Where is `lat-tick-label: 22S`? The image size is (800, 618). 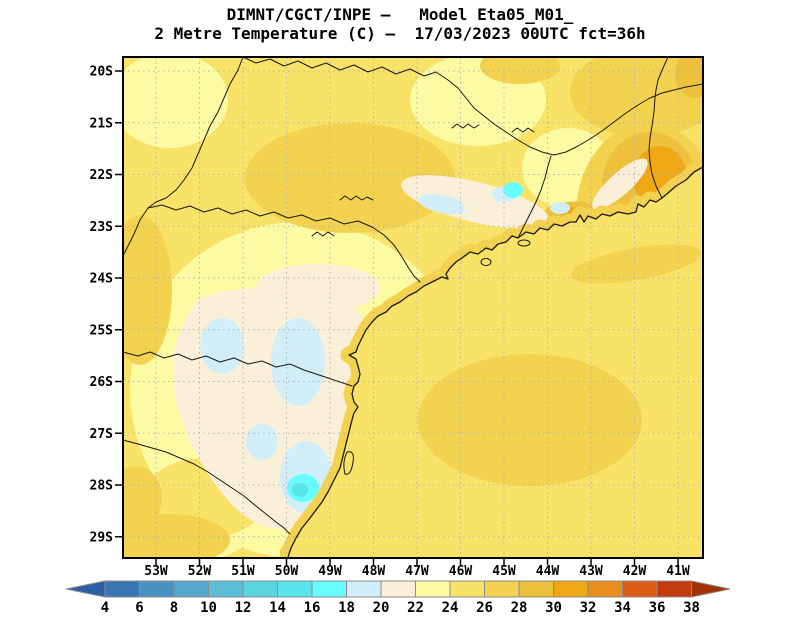 lat-tick-label: 22S is located at coordinates (102, 175).